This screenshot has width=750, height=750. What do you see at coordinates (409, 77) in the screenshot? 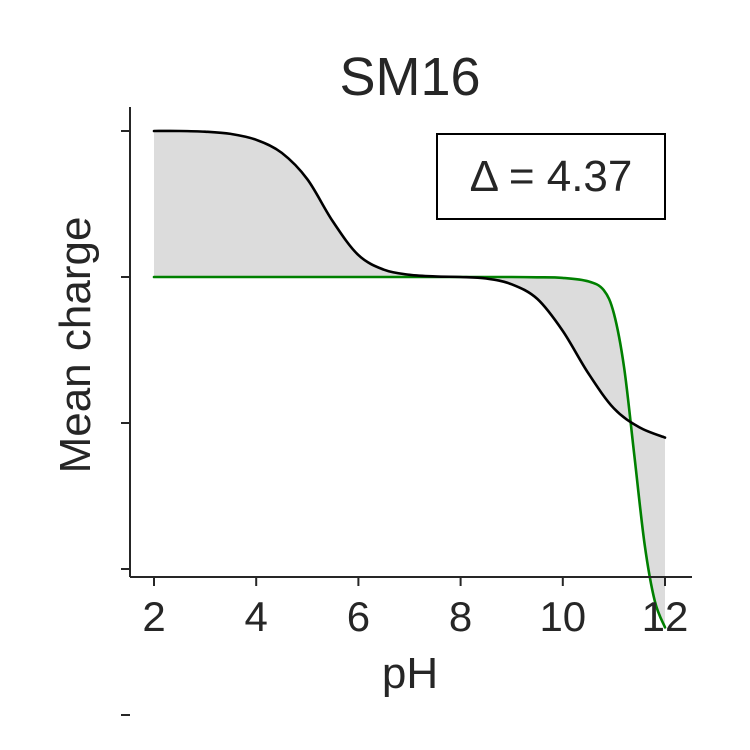
I see `chart-title: SM16` at bounding box center [409, 77].